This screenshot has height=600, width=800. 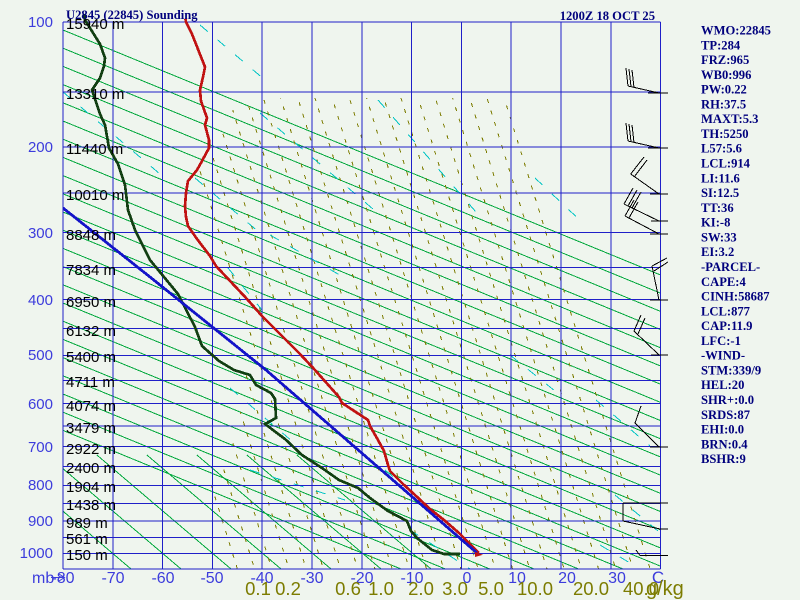 What do you see at coordinates (717, 208) in the screenshot?
I see `svg-text: TT:36` at bounding box center [717, 208].